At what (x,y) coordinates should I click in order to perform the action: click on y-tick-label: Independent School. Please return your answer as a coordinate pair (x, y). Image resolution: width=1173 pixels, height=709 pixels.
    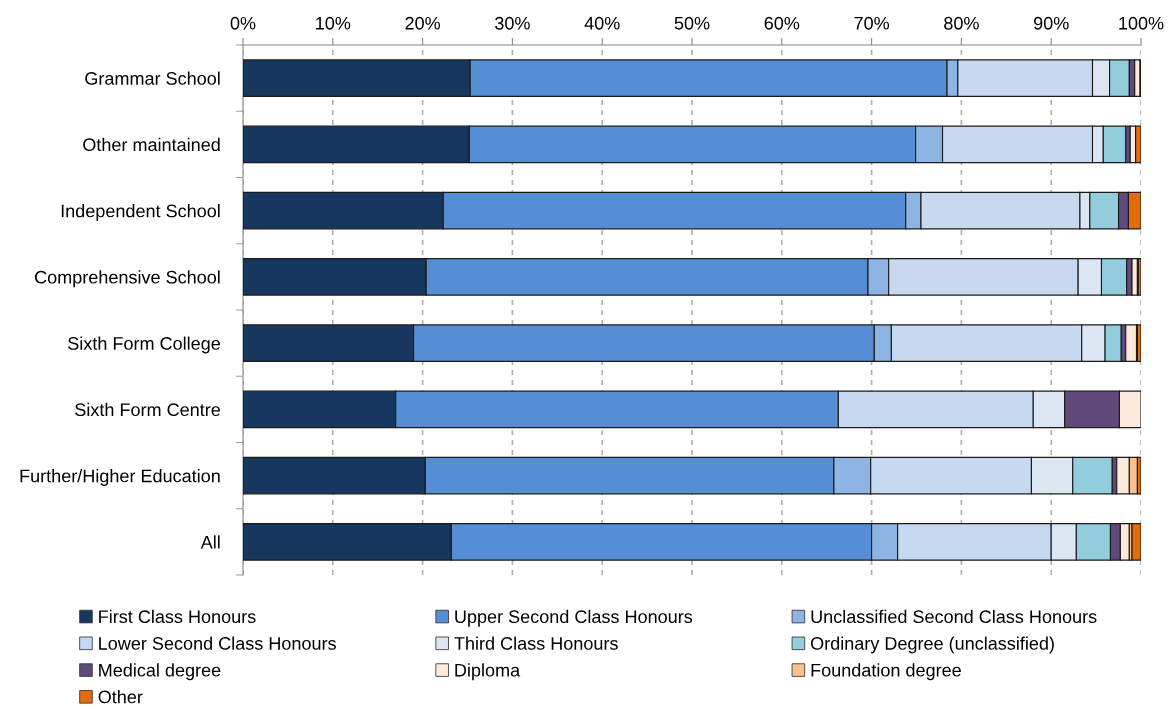
    Looking at the image, I should click on (140, 212).